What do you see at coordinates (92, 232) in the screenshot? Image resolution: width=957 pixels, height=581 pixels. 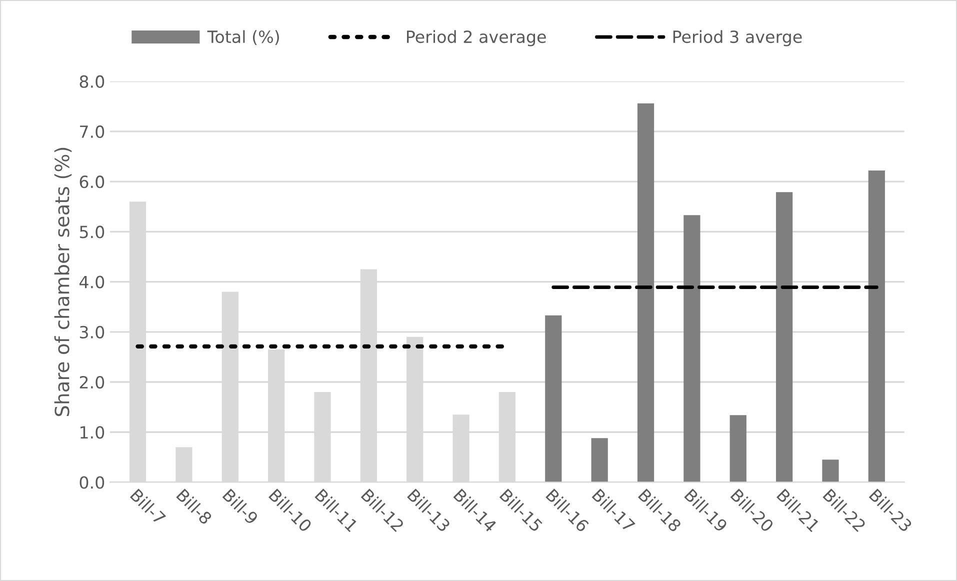 I see `y-tick-label: 5.0` at bounding box center [92, 232].